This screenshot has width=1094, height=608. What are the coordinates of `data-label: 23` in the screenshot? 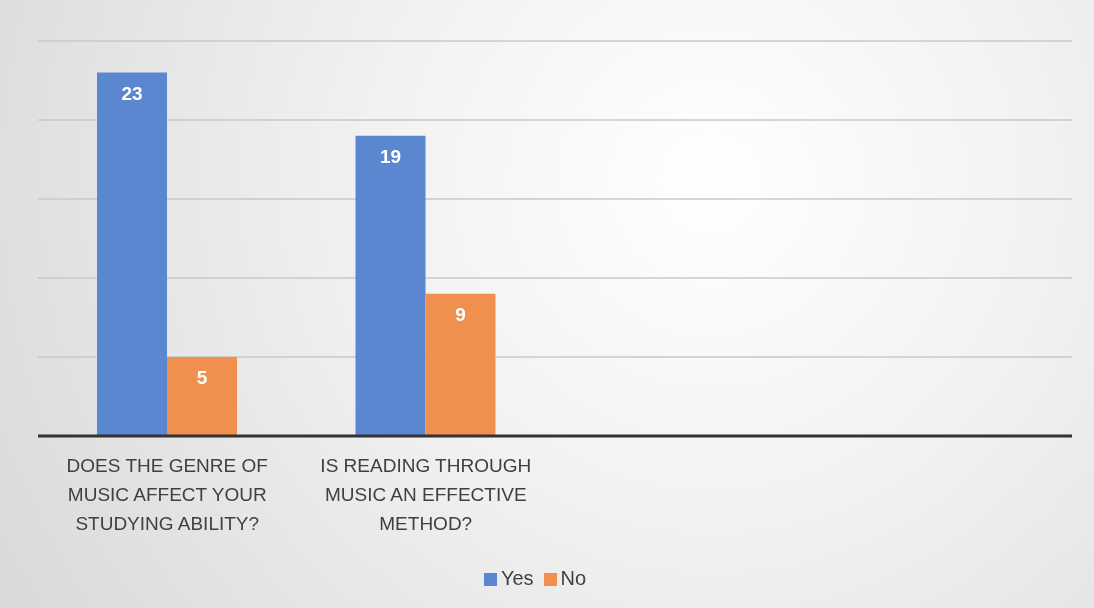 It's located at (132, 94).